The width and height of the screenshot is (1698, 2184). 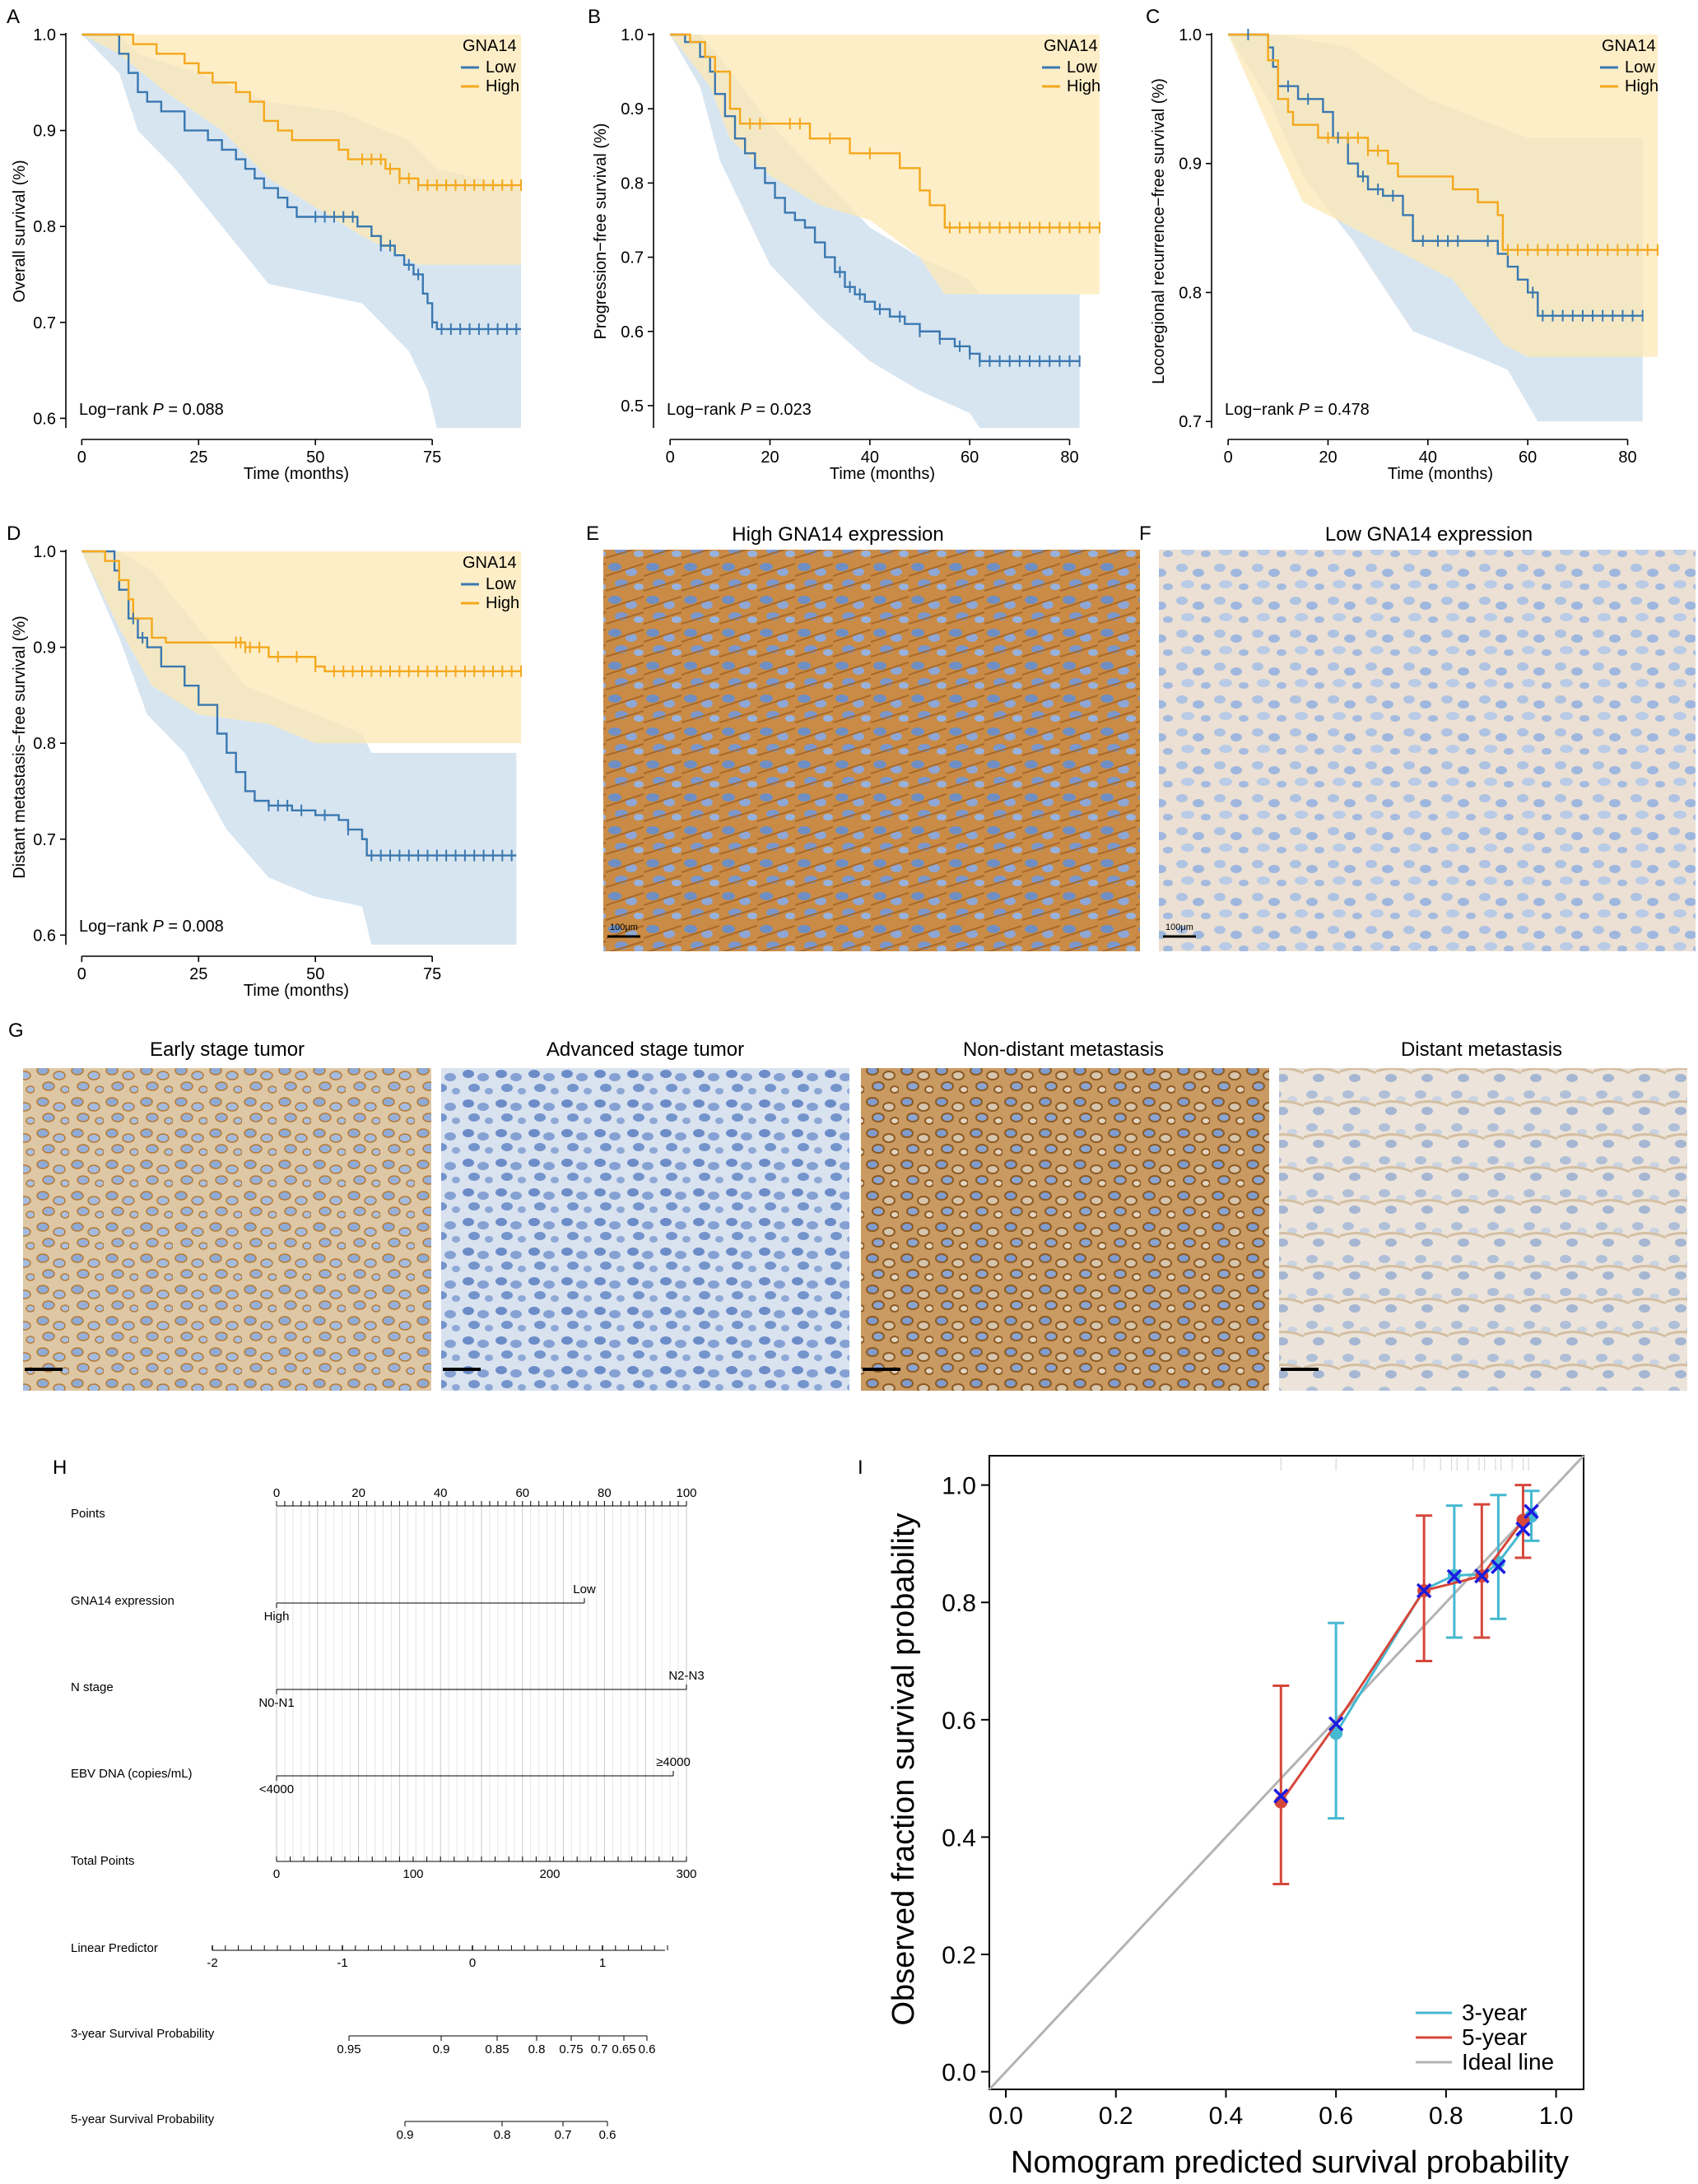 What do you see at coordinates (497, 2049) in the screenshot?
I see `tick-label: 0.85` at bounding box center [497, 2049].